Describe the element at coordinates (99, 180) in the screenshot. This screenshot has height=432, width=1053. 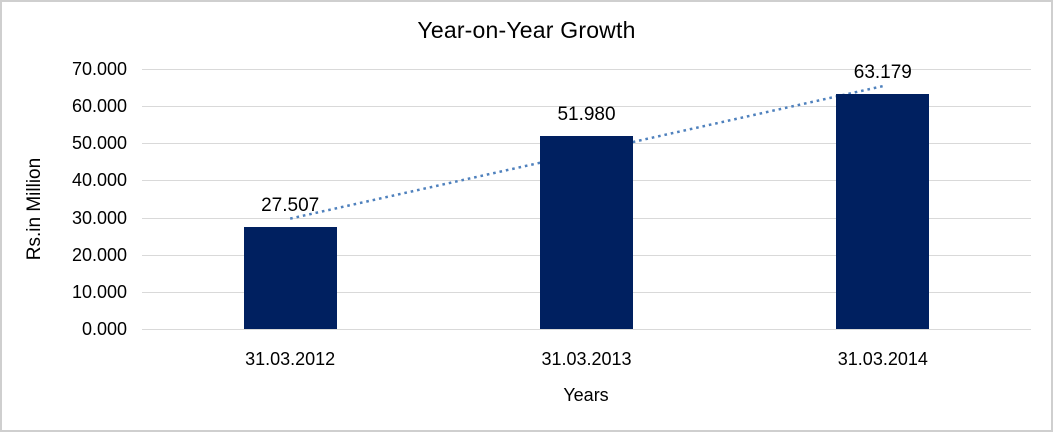
I see `y-tick-label: 40.000` at that location.